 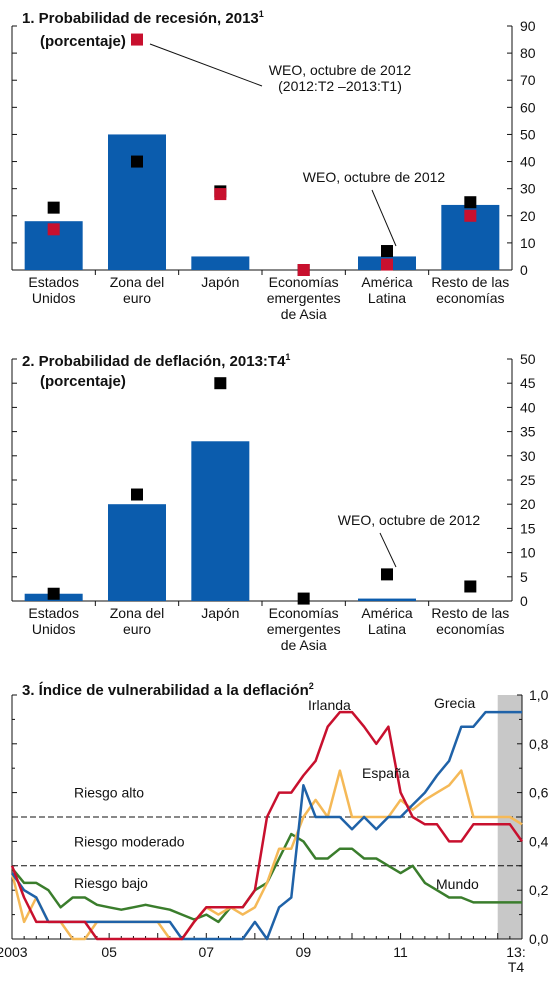 What do you see at coordinates (304, 282) in the screenshot?
I see `category-label-line: Economías` at bounding box center [304, 282].